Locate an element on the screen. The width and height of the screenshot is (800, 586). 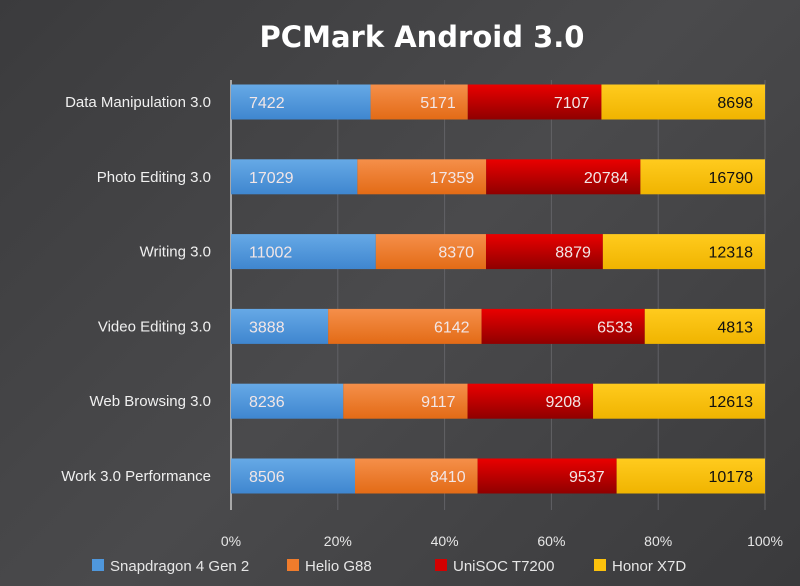
data-label: 17359 is located at coordinates (452, 178).